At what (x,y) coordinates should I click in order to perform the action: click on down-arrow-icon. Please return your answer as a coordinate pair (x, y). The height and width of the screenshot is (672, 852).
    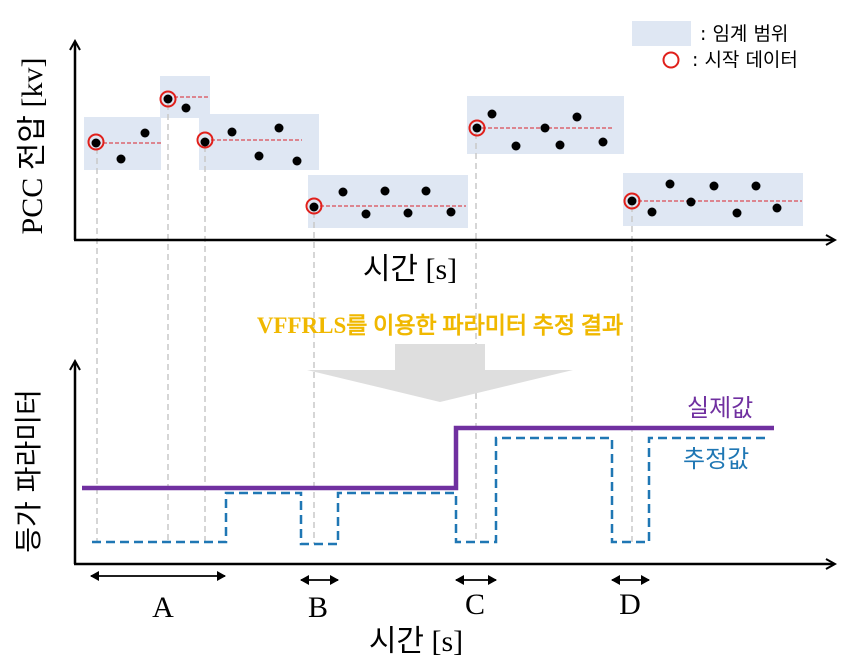
    Looking at the image, I should click on (440, 373).